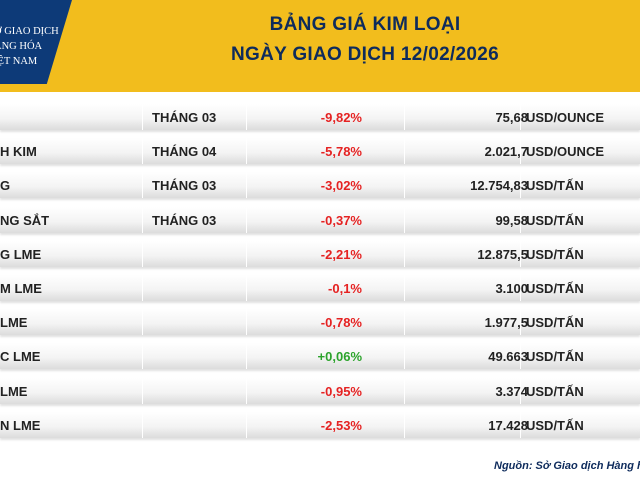 The image size is (640, 480). I want to click on table-row: LME -0,95% 3.374 USD/TẤN, so click(320, 390).